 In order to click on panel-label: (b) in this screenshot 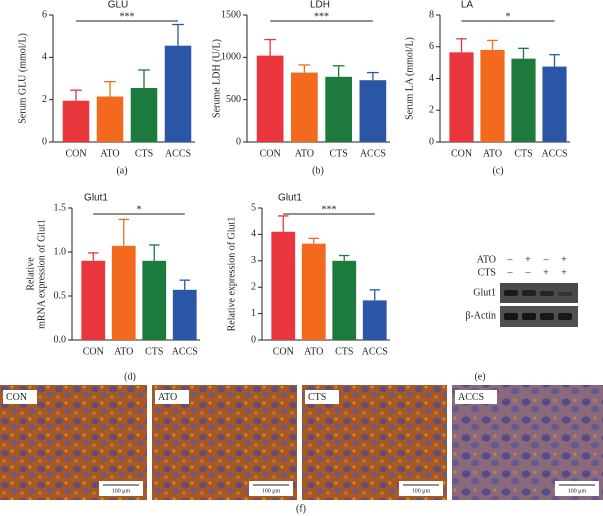, I will do `click(318, 170)`.